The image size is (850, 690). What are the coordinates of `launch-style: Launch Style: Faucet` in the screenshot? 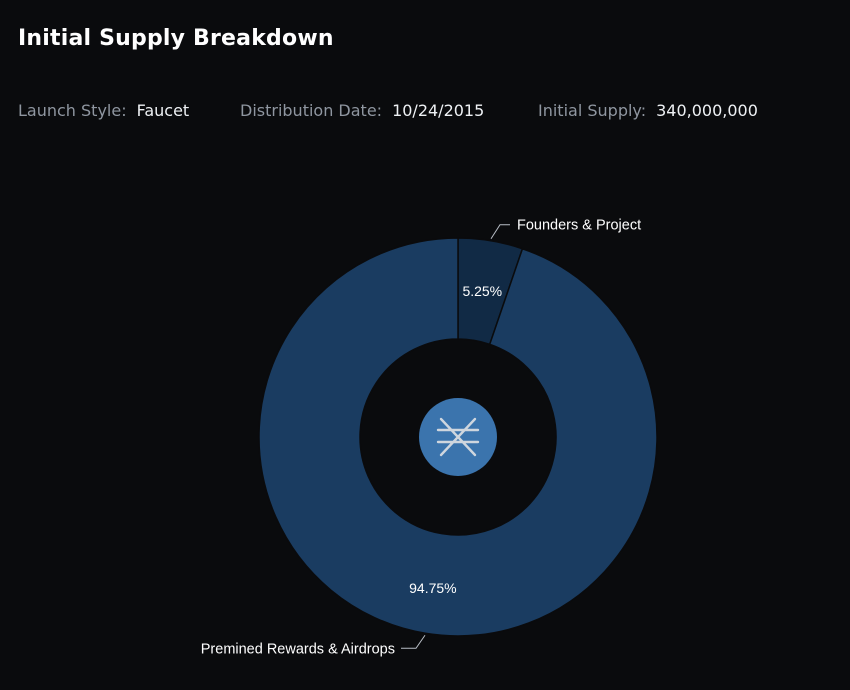 It's located at (103, 110).